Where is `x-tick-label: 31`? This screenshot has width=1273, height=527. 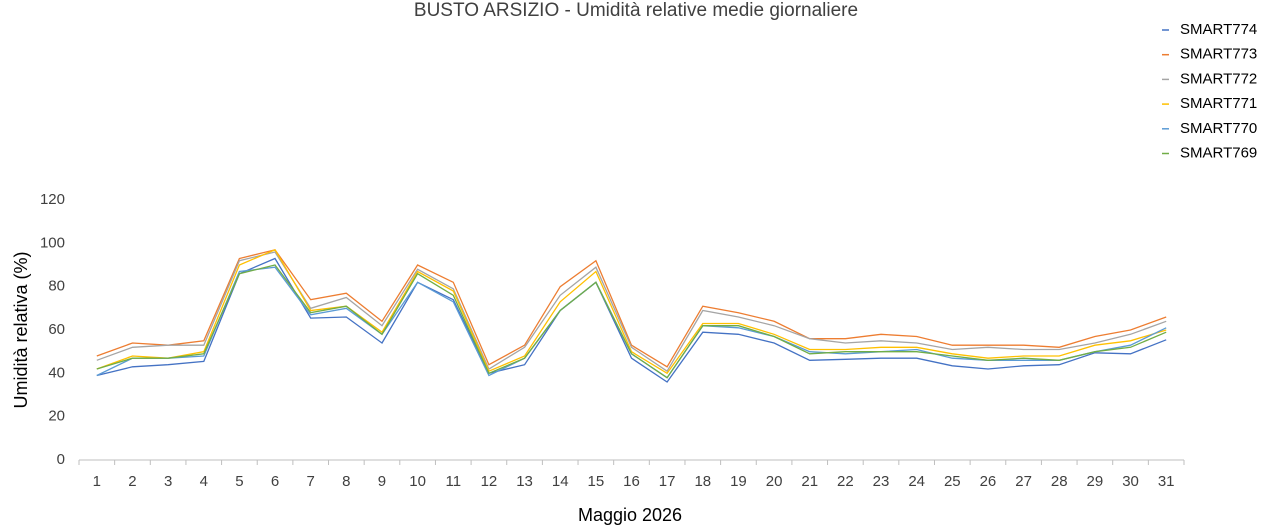 x-tick-label: 31 is located at coordinates (1166, 481).